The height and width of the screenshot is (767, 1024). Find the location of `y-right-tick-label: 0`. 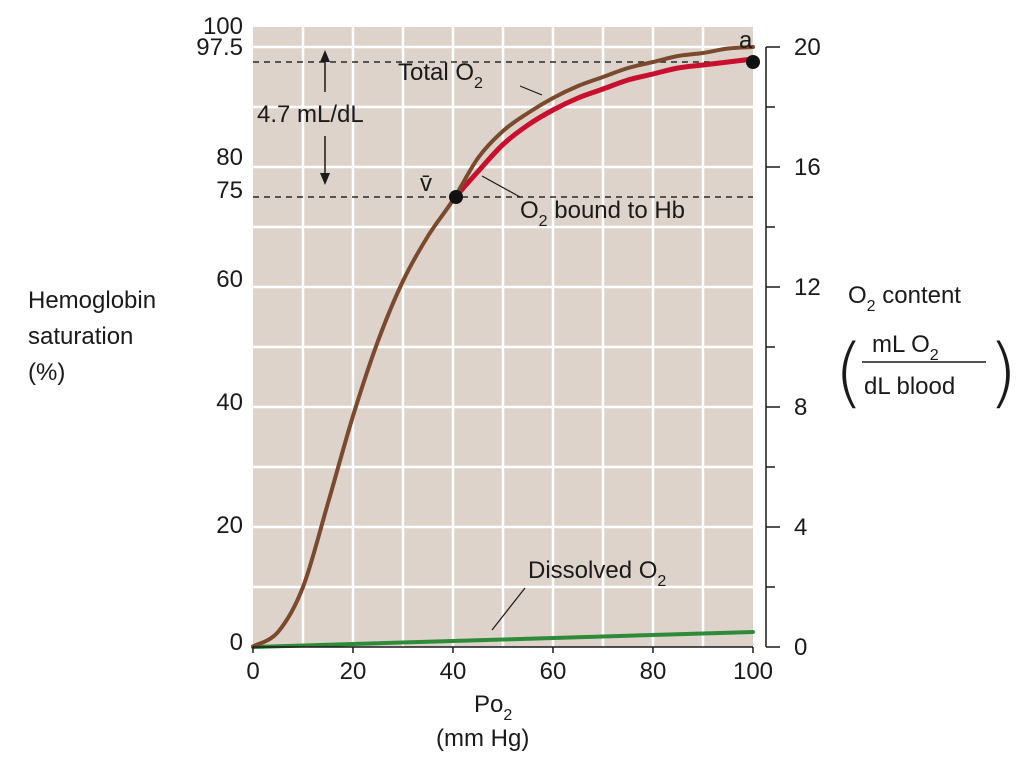

y-right-tick-label: 0 is located at coordinates (800, 647).